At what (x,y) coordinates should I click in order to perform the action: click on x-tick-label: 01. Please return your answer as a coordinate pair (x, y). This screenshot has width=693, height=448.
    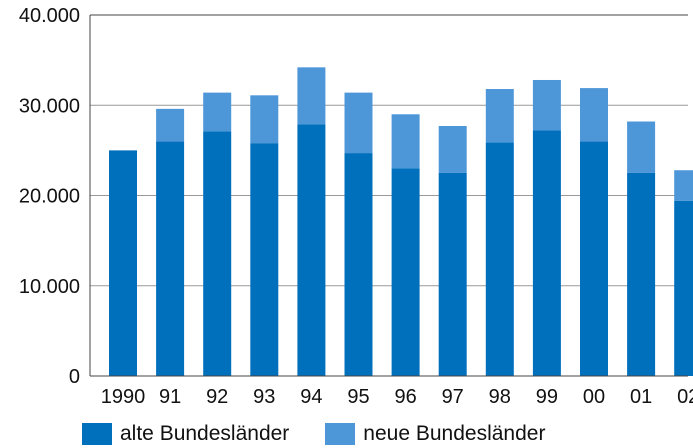
    Looking at the image, I should click on (641, 397).